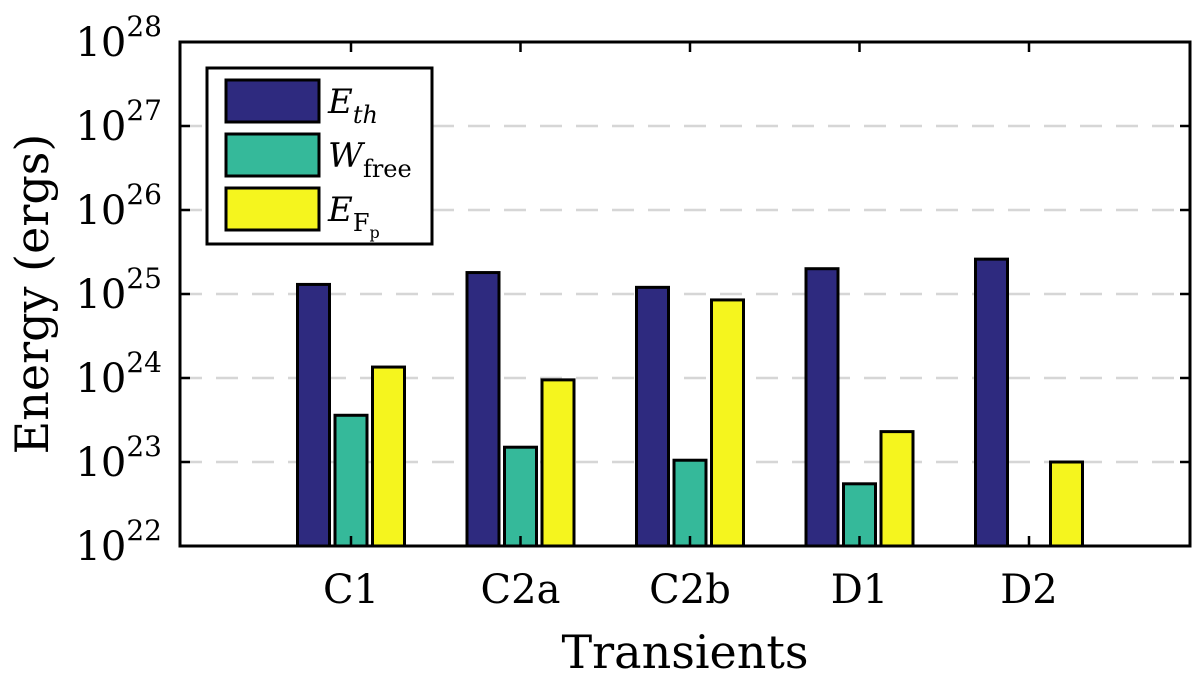  Describe the element at coordinates (118, 542) in the screenshot. I see `y-tick-label: 1022` at that location.